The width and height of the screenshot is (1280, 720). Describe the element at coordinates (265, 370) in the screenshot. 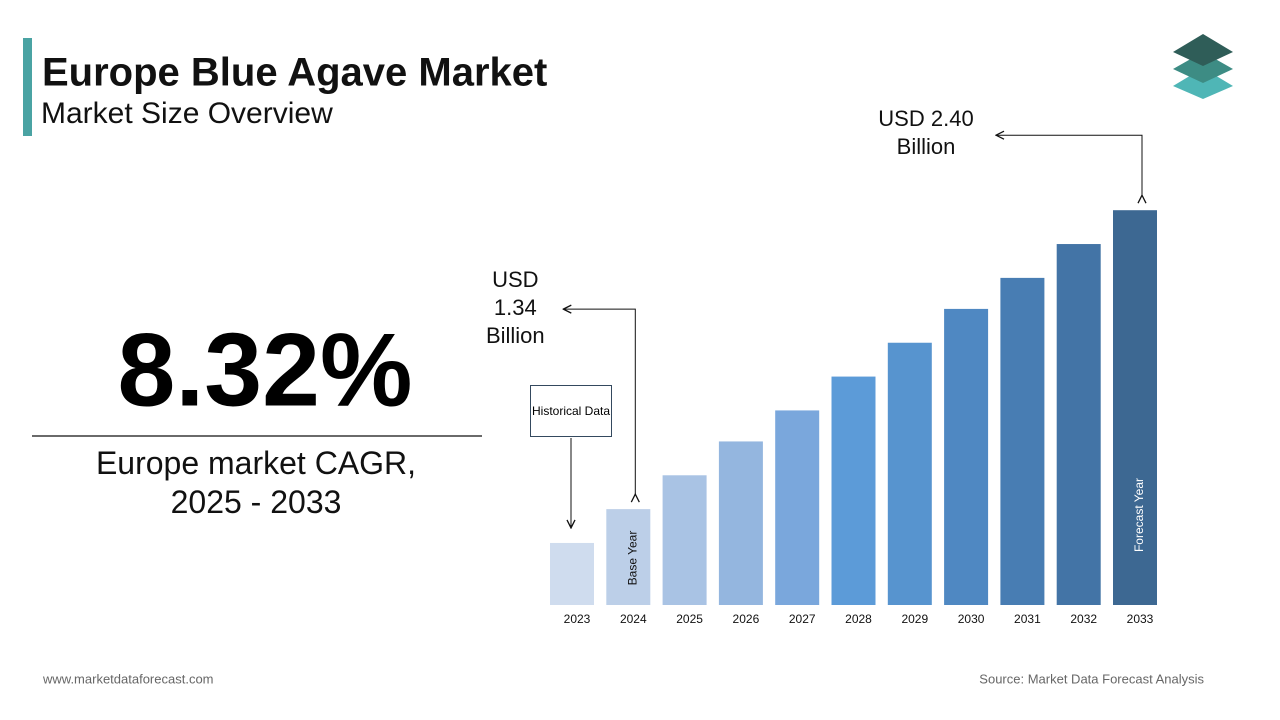

I see `cagr-value: 8.32%` at that location.